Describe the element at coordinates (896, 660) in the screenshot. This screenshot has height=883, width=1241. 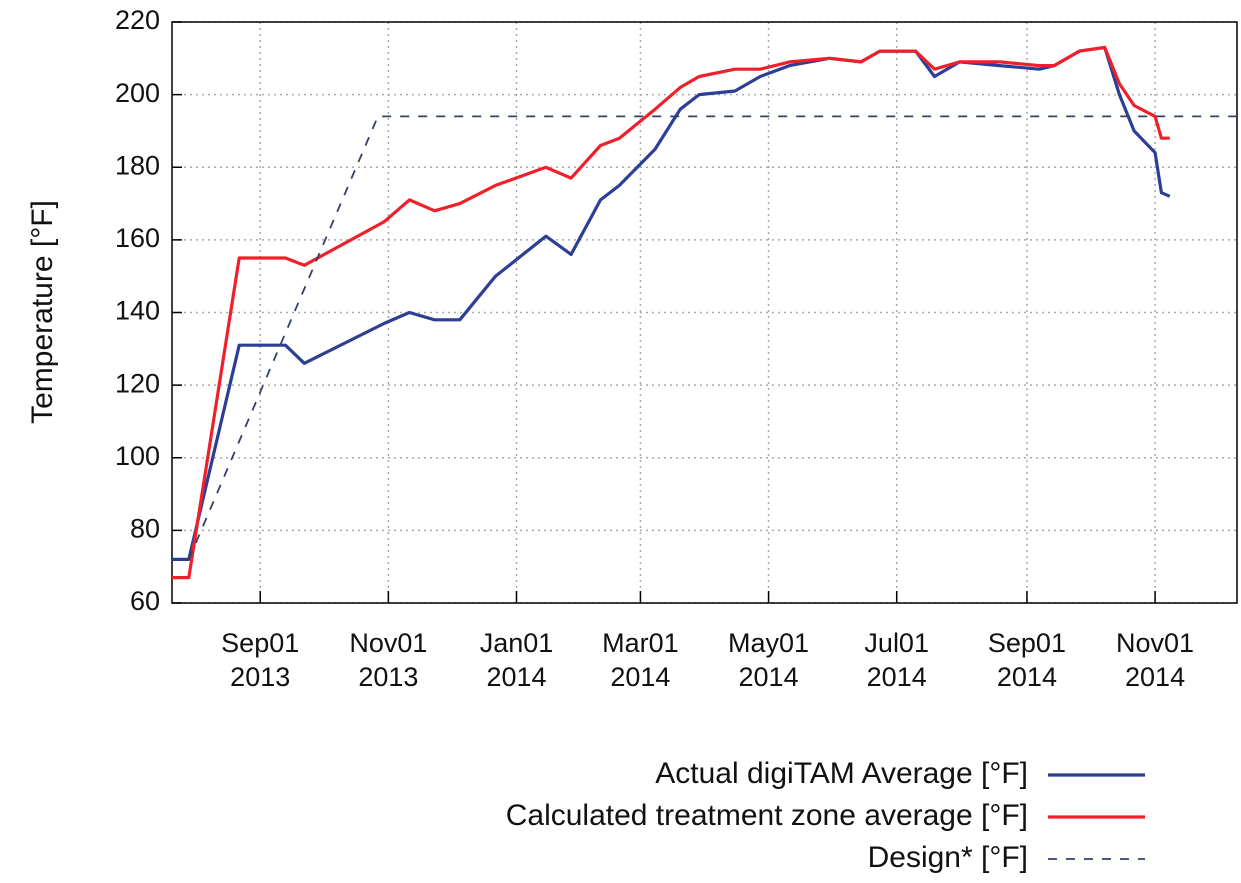
I see `x-tick-label: Jul01 2014` at that location.